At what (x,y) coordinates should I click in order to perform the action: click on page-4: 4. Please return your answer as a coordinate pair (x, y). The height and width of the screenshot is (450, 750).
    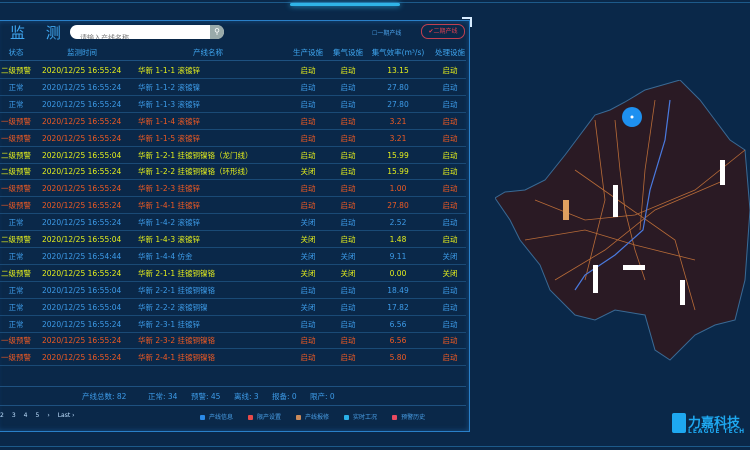
    Looking at the image, I should click on (25, 415).